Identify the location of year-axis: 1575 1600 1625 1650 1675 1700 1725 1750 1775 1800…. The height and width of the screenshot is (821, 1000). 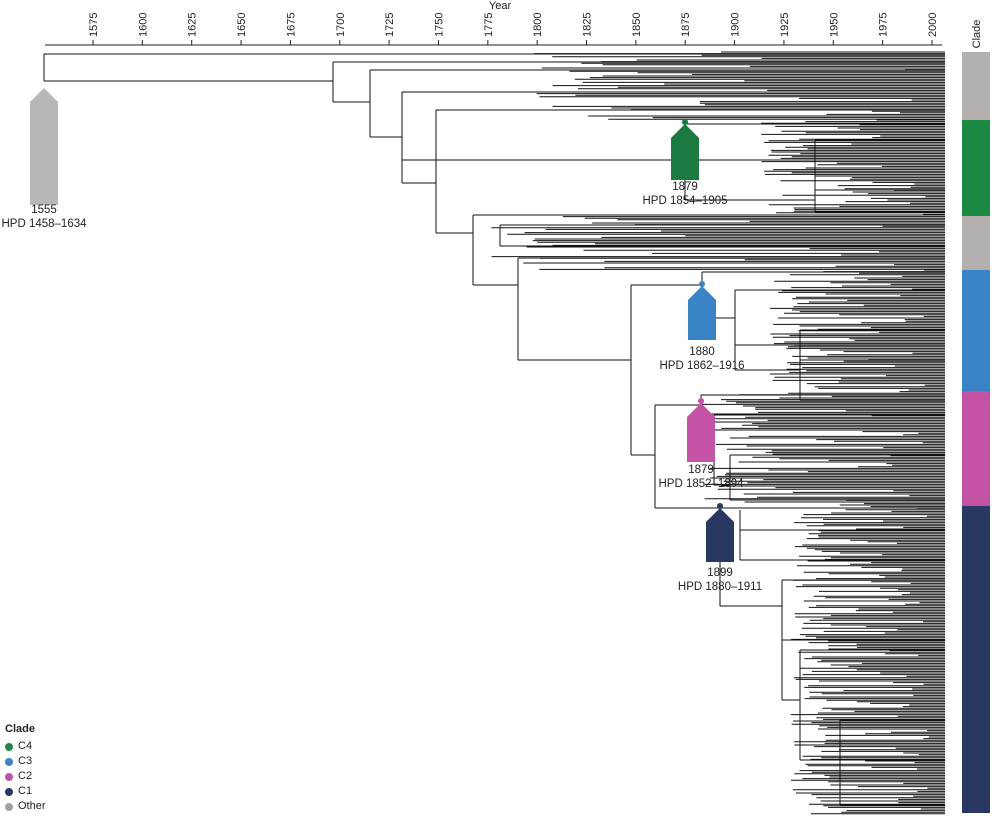
(513, 29).